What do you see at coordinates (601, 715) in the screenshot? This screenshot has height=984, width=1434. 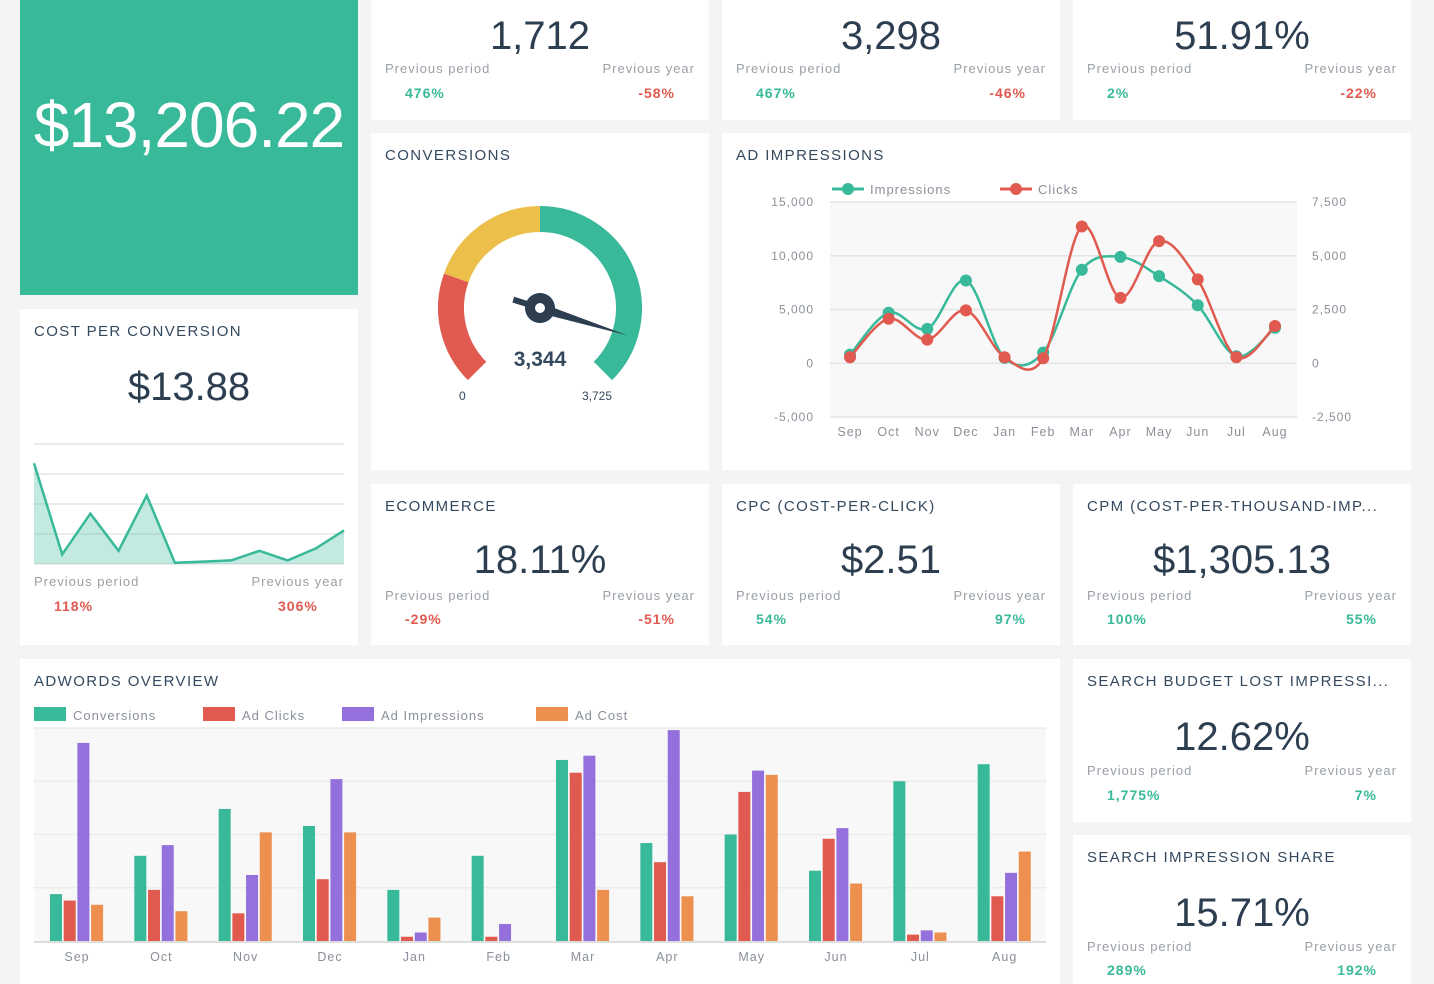 I see `legend-label: Ad Cost` at bounding box center [601, 715].